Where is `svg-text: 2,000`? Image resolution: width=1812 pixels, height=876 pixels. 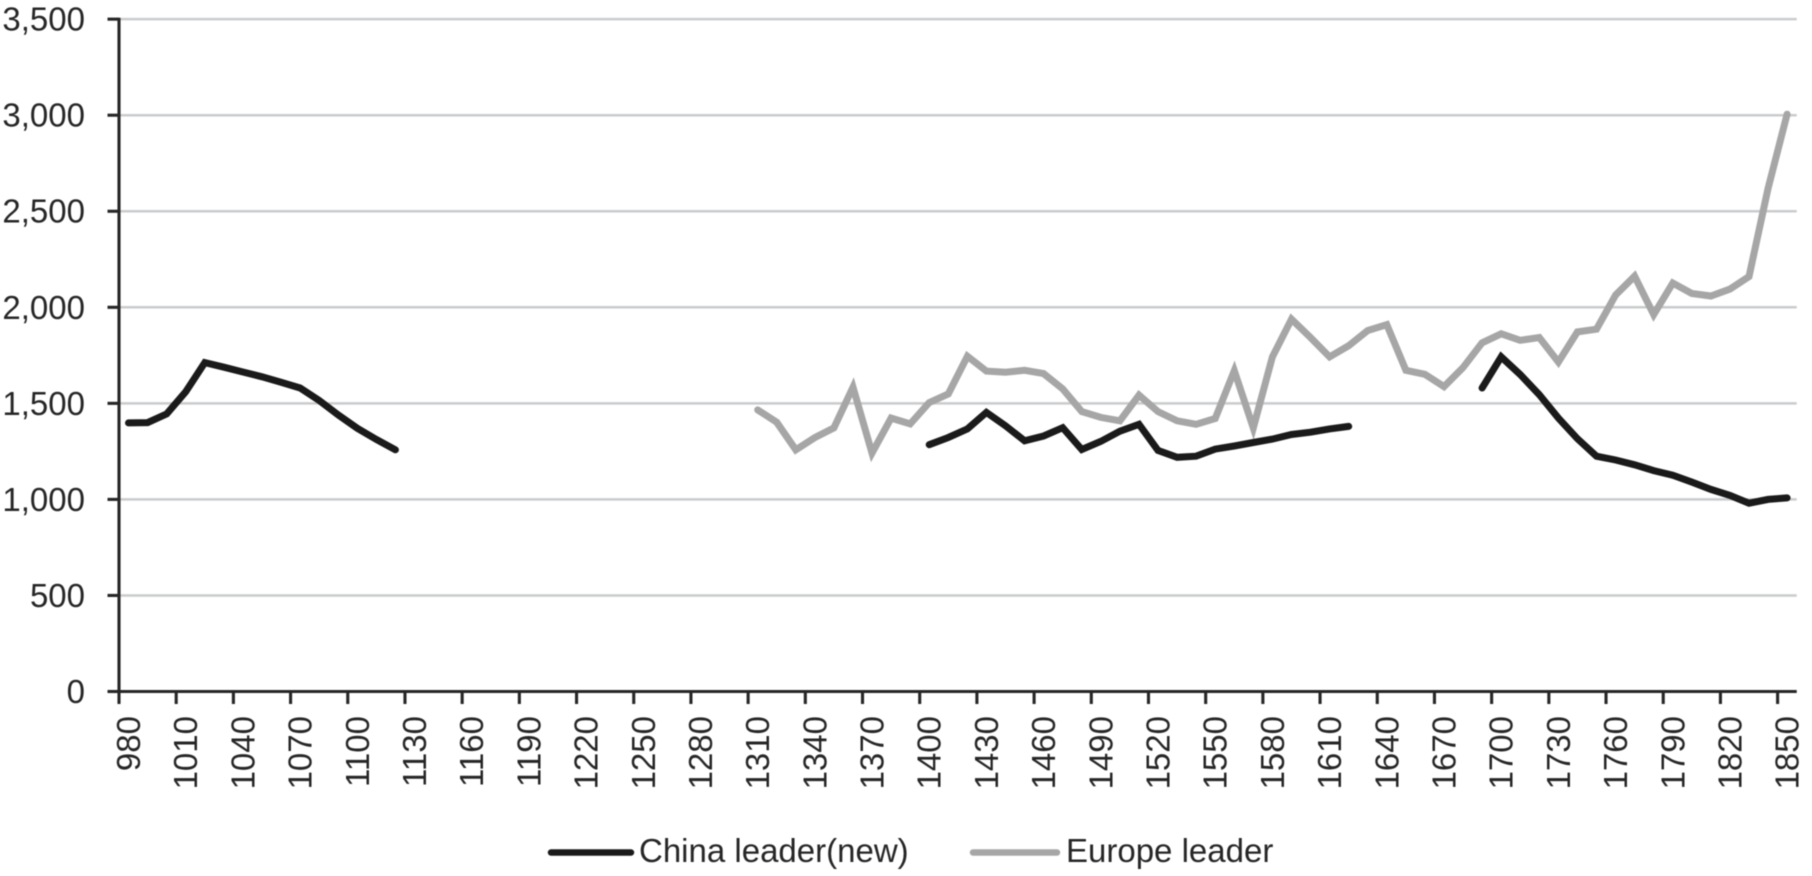 svg-text: 2,000 is located at coordinates (43, 307).